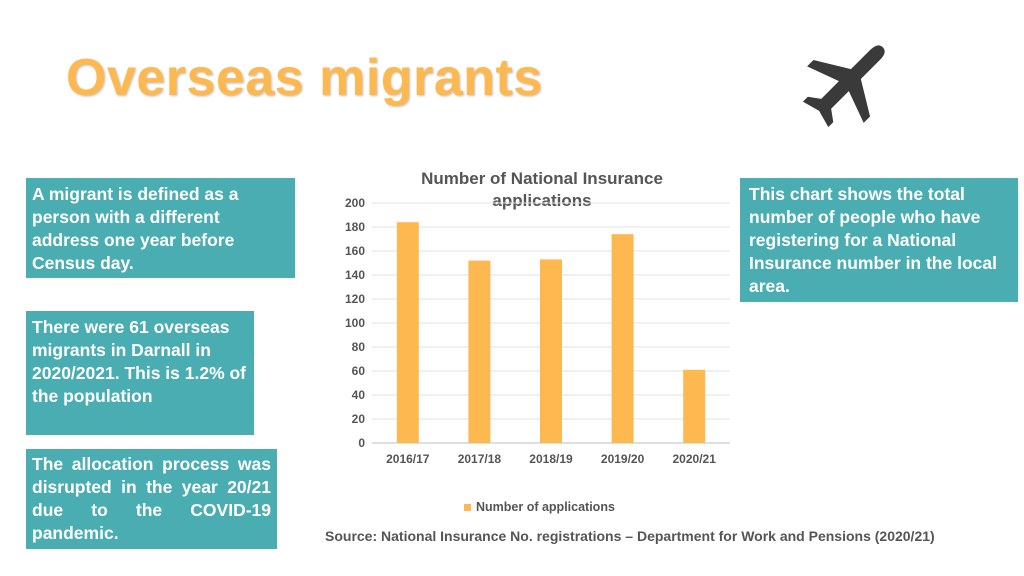  What do you see at coordinates (355, 203) in the screenshot?
I see `y-tick-label: 200` at bounding box center [355, 203].